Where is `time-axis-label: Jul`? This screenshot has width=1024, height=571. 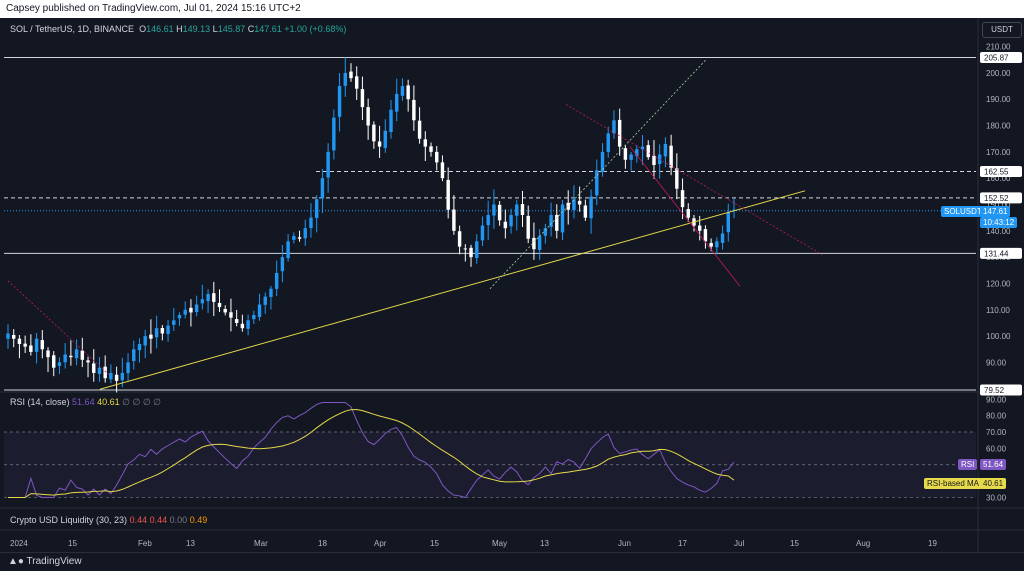
time-axis-label: Jul is located at coordinates (739, 543).